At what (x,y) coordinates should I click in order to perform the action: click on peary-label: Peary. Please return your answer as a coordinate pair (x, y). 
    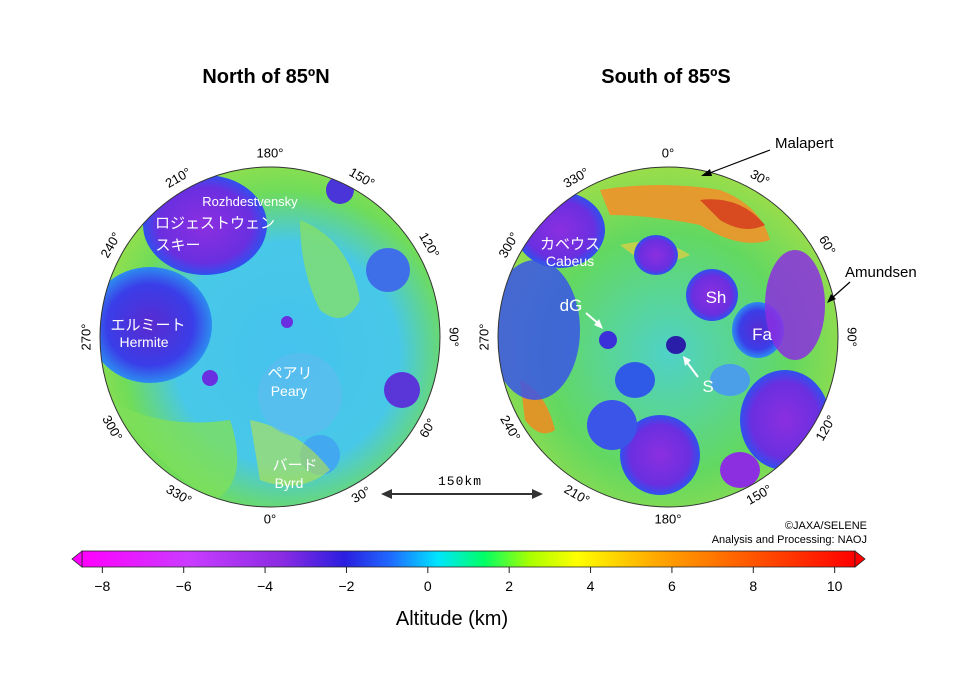
    Looking at the image, I should click on (289, 391).